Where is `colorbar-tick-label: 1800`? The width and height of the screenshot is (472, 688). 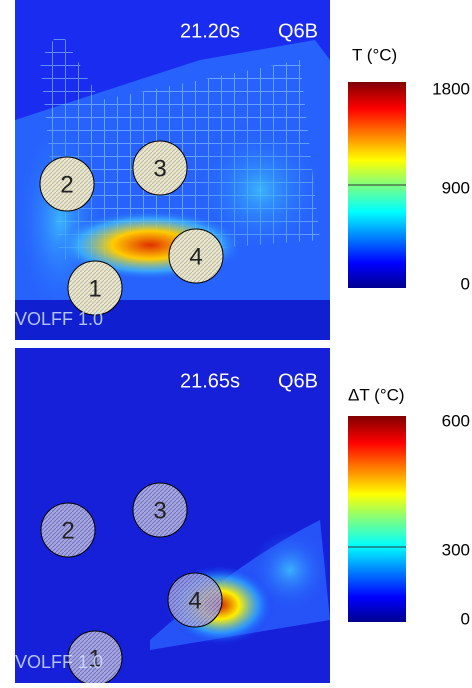
colorbar-tick-label: 1800 is located at coordinates (451, 88).